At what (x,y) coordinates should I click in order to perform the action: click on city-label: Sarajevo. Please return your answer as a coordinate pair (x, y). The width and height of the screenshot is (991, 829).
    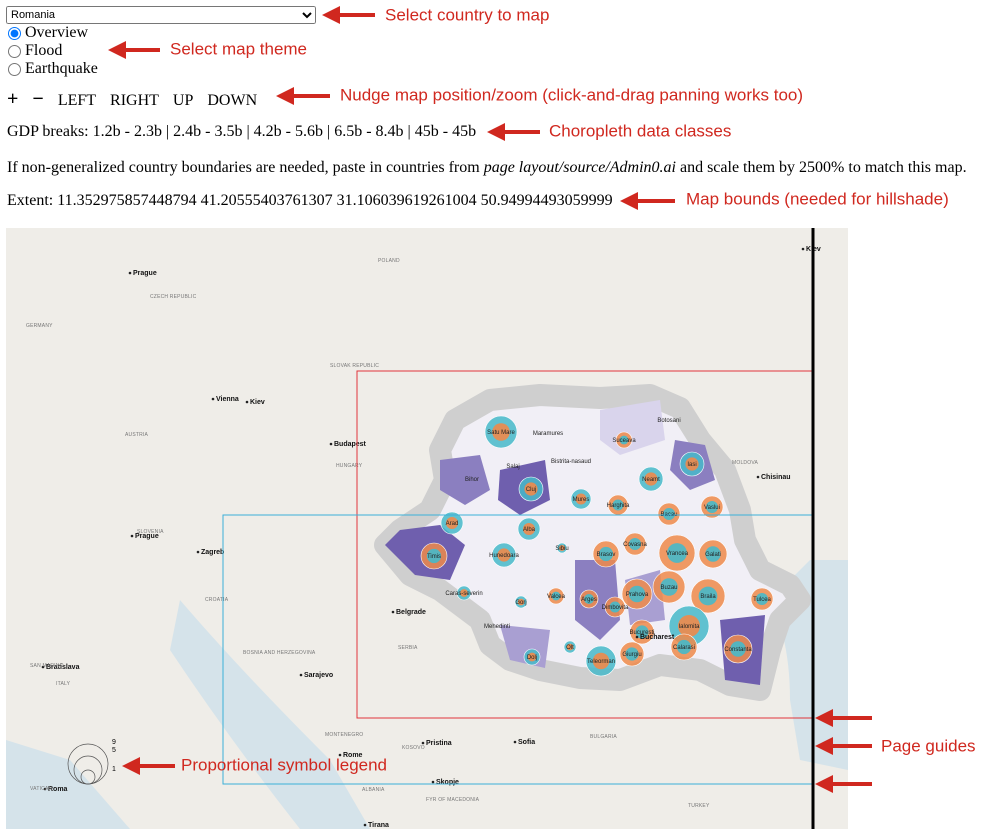
    Looking at the image, I should click on (318, 675).